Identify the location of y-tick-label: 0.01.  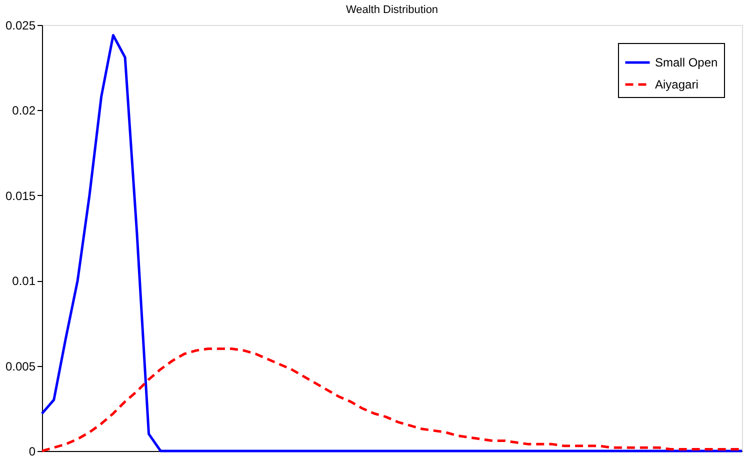
(24, 281).